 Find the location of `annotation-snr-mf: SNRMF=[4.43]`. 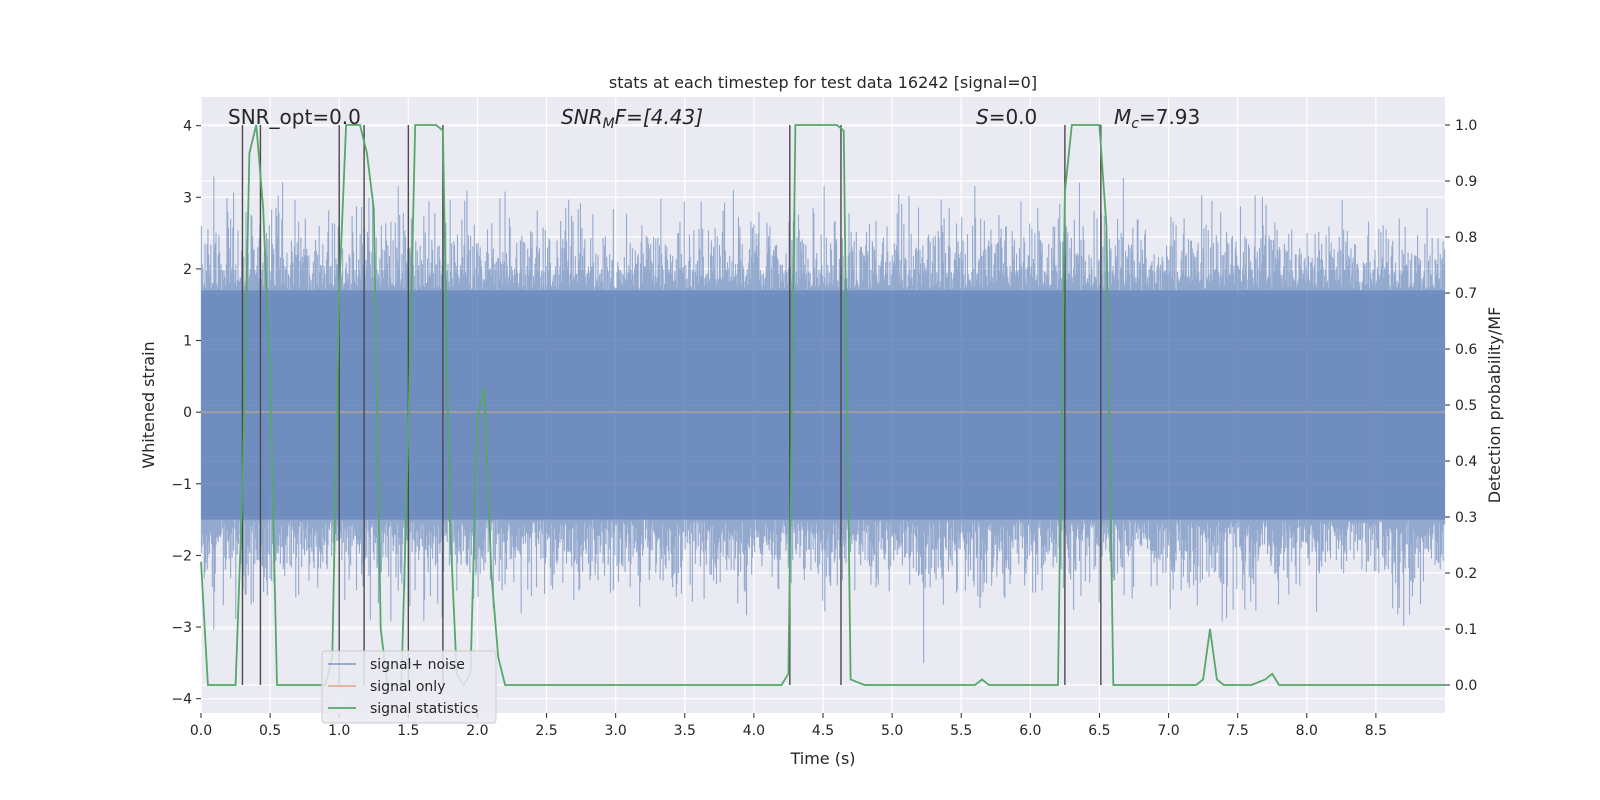

annotation-snr-mf: SNRMF=[4.43] is located at coordinates (632, 118).